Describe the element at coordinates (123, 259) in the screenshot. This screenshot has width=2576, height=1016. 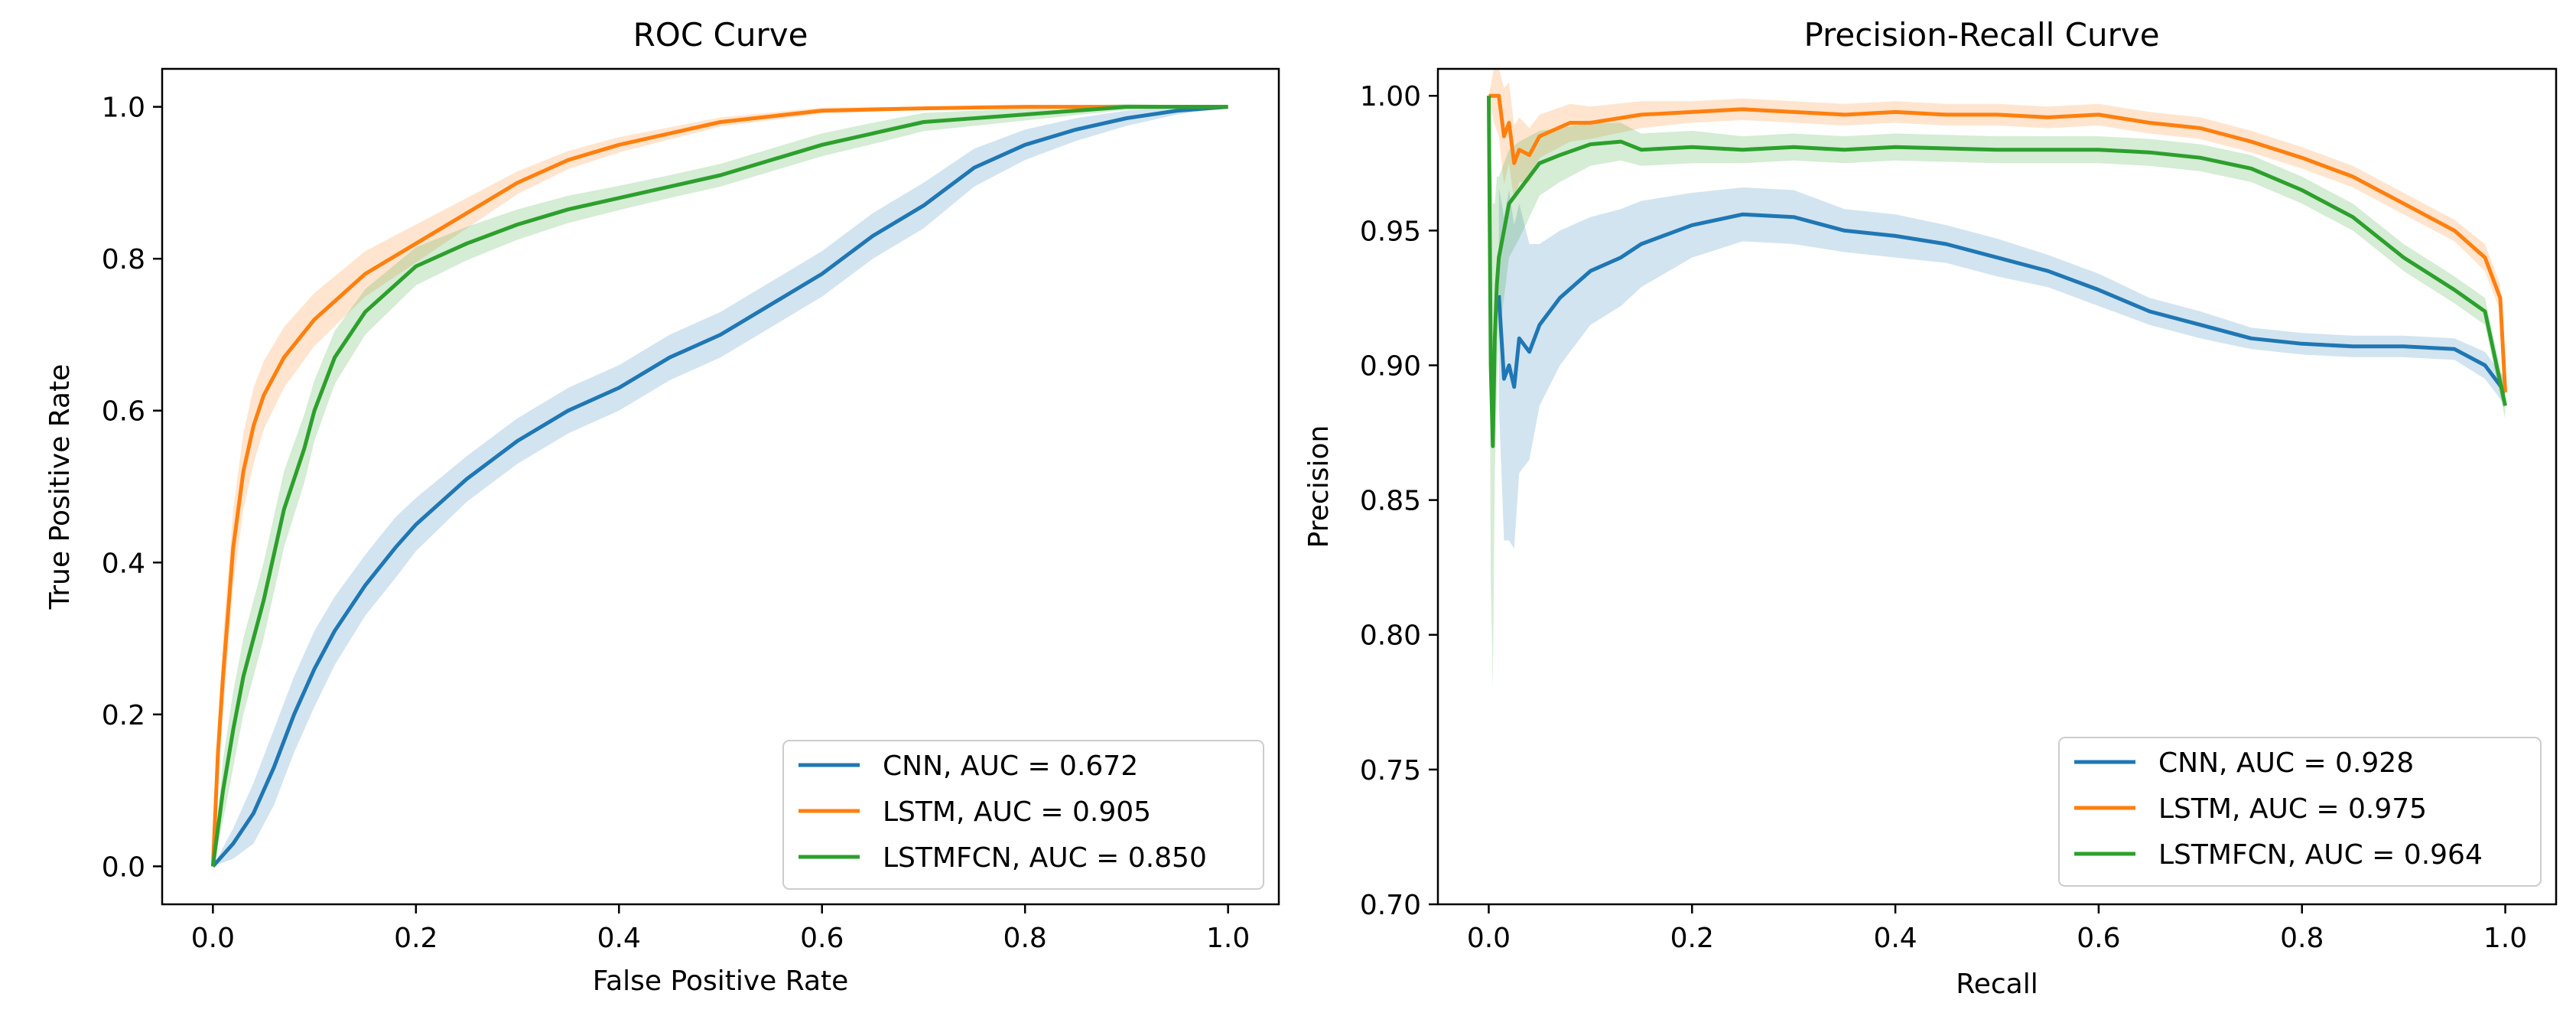
I see `roc-y-tick-label: 0.8` at that location.